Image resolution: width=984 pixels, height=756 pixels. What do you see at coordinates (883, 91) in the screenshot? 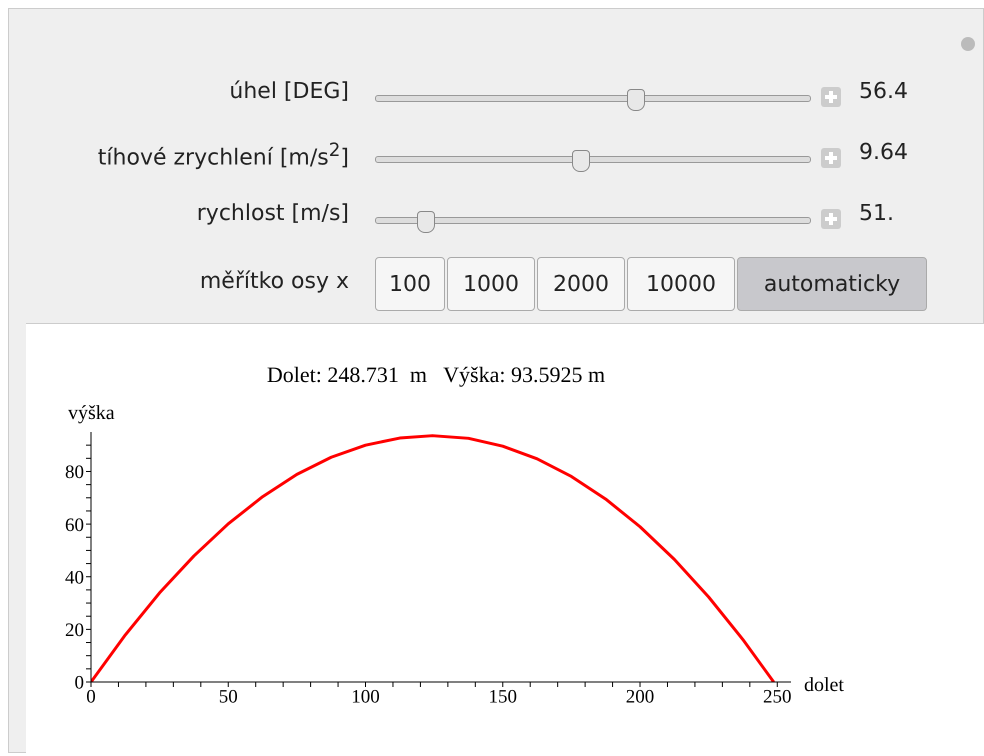
I see `text: 56.4` at bounding box center [883, 91].